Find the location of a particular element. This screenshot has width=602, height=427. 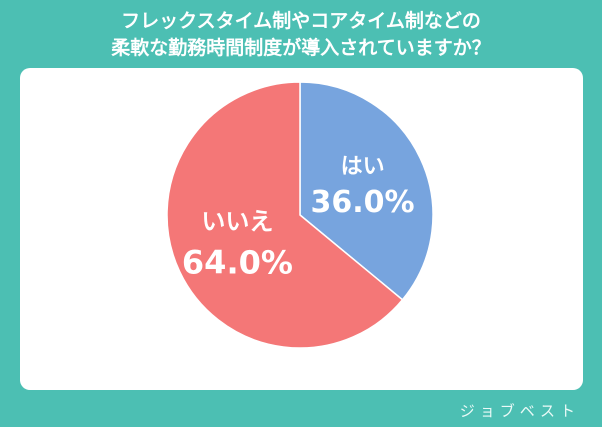

slice-category-label: いいえ is located at coordinates (237, 221).